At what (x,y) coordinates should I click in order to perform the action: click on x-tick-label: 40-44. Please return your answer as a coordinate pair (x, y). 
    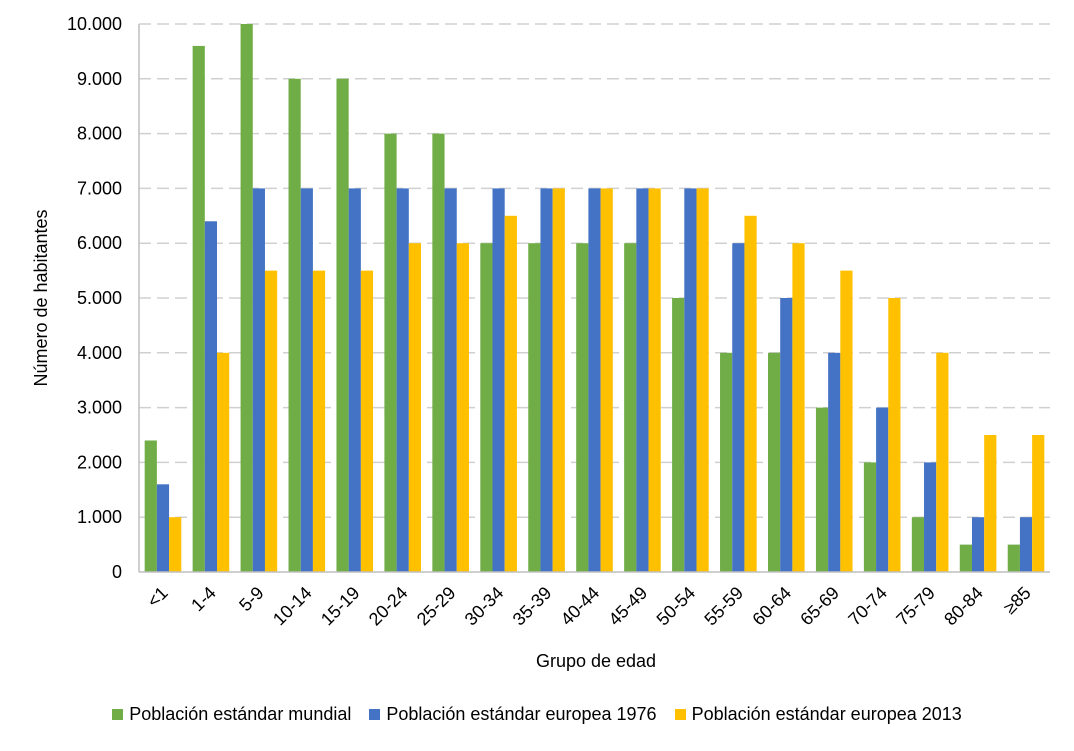
    Looking at the image, I should click on (580, 606).